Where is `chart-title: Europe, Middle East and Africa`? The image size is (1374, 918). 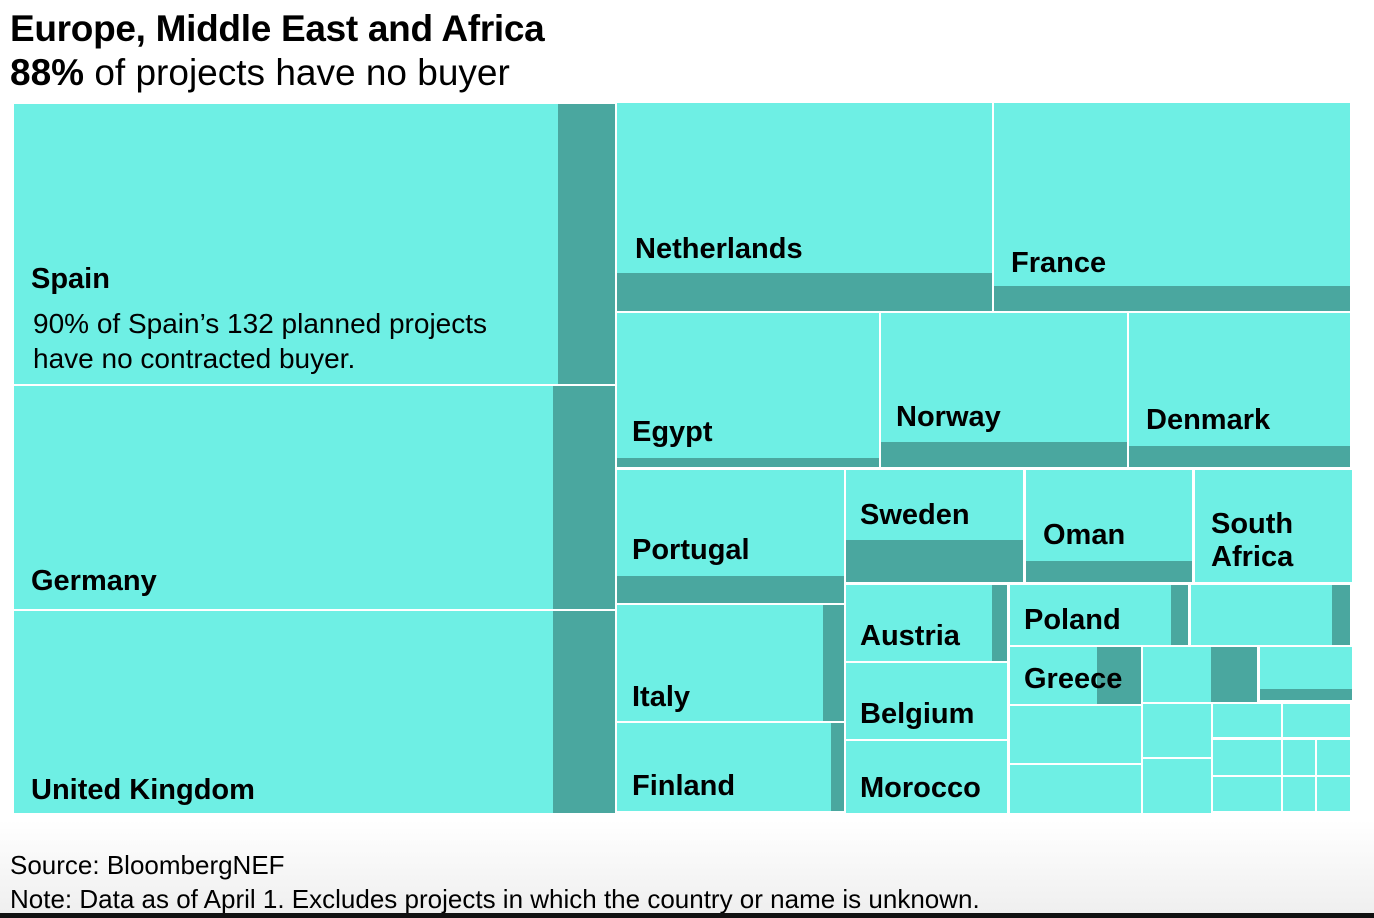
chart-title: Europe, Middle East and Africa is located at coordinates (277, 28).